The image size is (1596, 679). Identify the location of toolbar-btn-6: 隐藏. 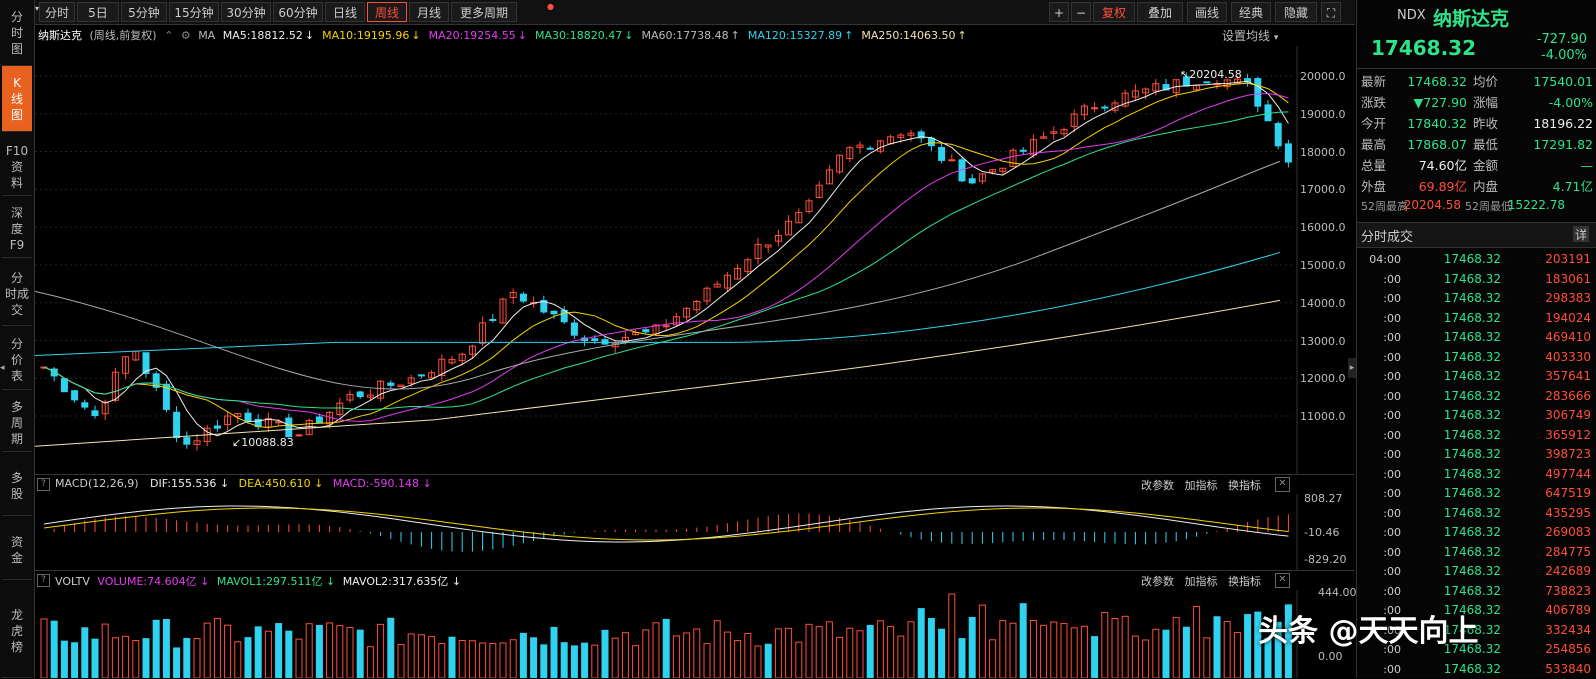
(1296, 12).